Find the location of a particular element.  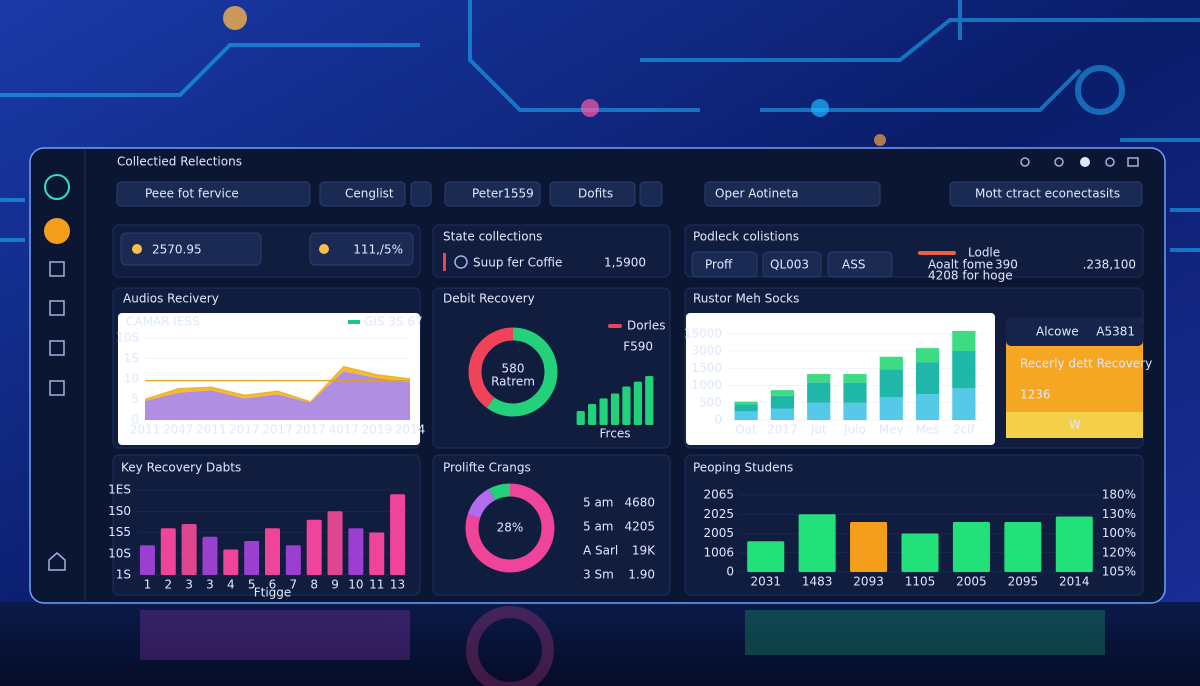

y2-tick-label: 100% is located at coordinates (1119, 533).